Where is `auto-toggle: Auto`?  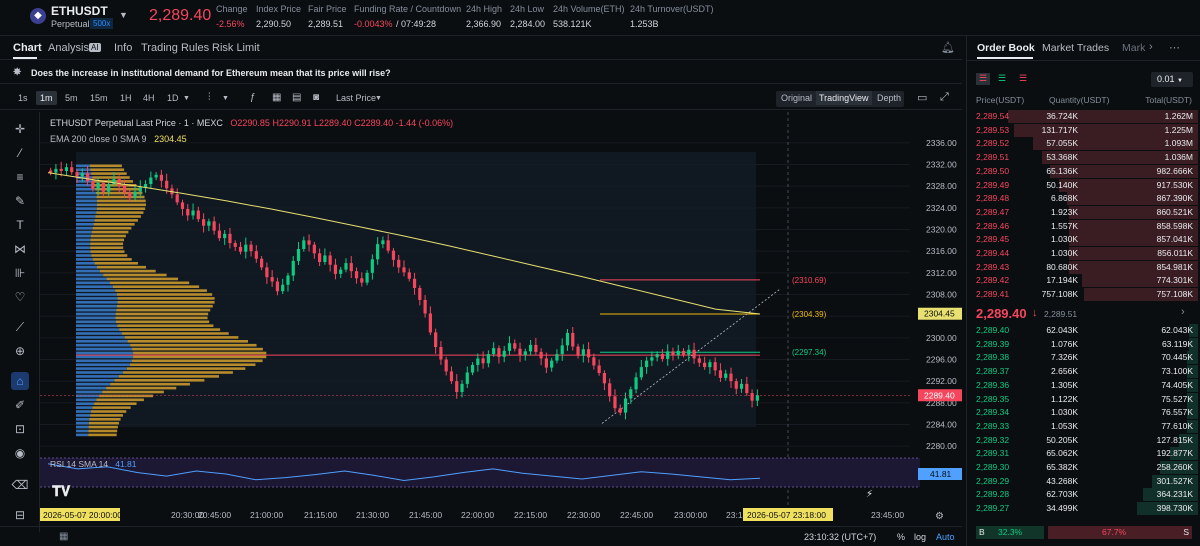 auto-toggle: Auto is located at coordinates (945, 537).